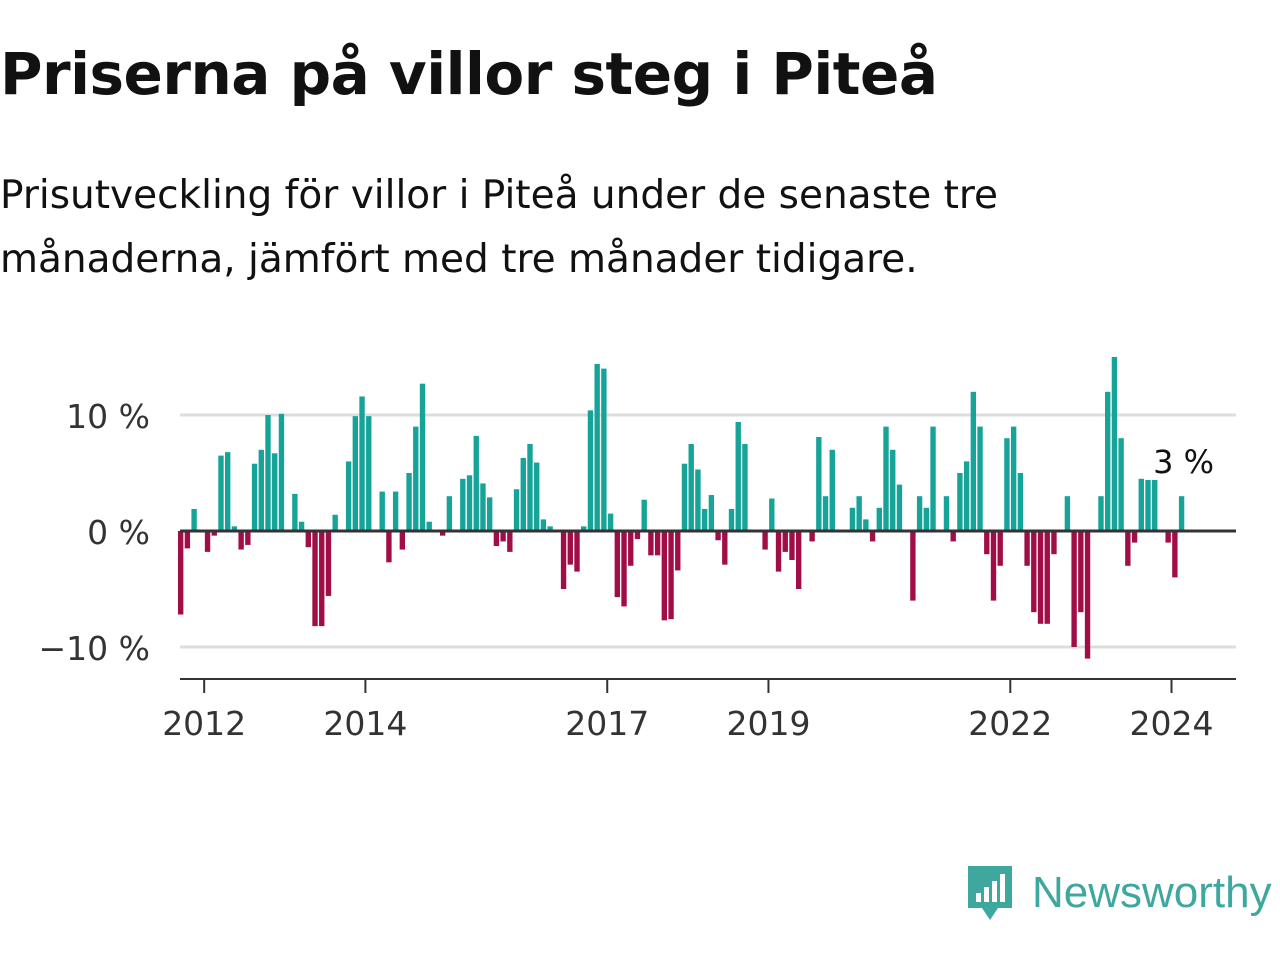 This screenshot has width=1280, height=960. What do you see at coordinates (469, 74) in the screenshot?
I see `chart-title: Priserna på villor steg i Piteå` at bounding box center [469, 74].